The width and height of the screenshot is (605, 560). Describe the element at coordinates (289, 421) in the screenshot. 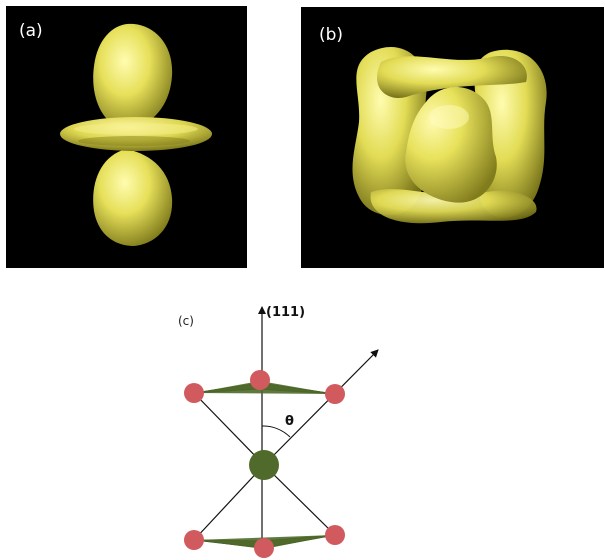

I see `angle-label: θ` at that location.